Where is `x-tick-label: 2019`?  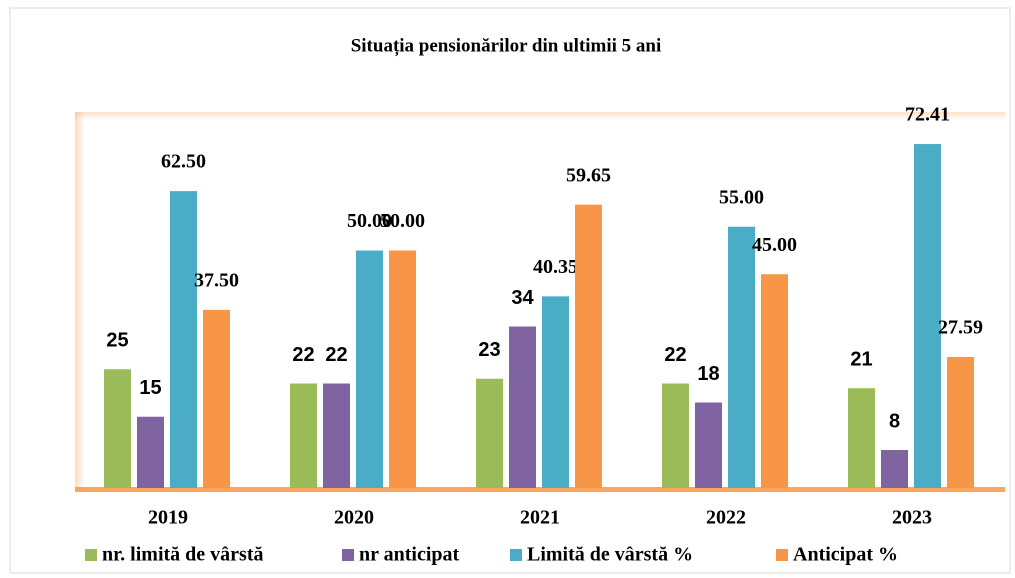 x-tick-label: 2019 is located at coordinates (168, 518).